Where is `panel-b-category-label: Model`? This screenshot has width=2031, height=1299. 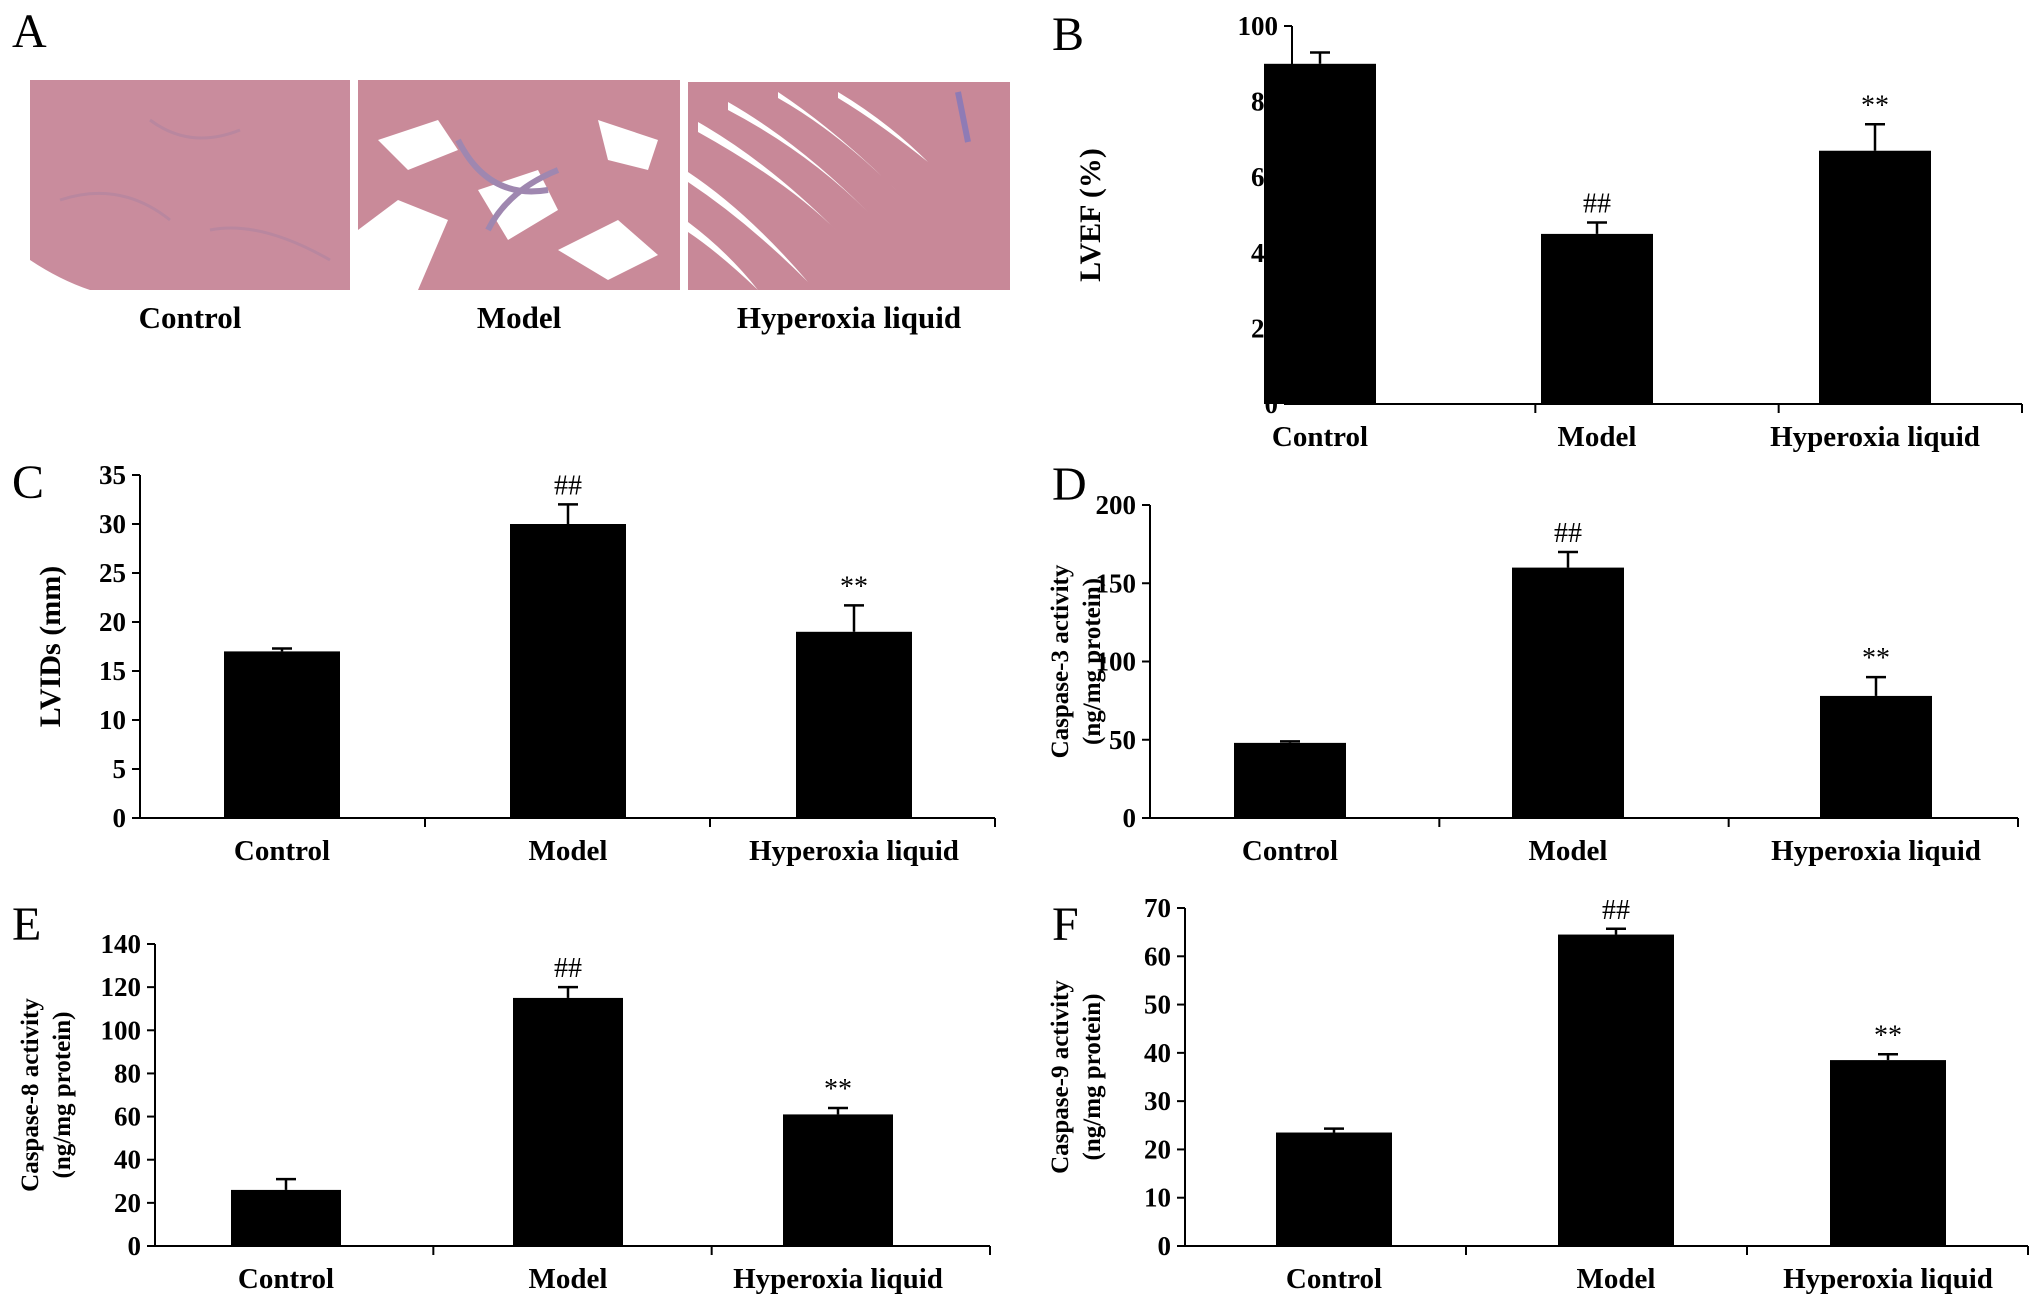
panel-b-category-label: Model is located at coordinates (1597, 437).